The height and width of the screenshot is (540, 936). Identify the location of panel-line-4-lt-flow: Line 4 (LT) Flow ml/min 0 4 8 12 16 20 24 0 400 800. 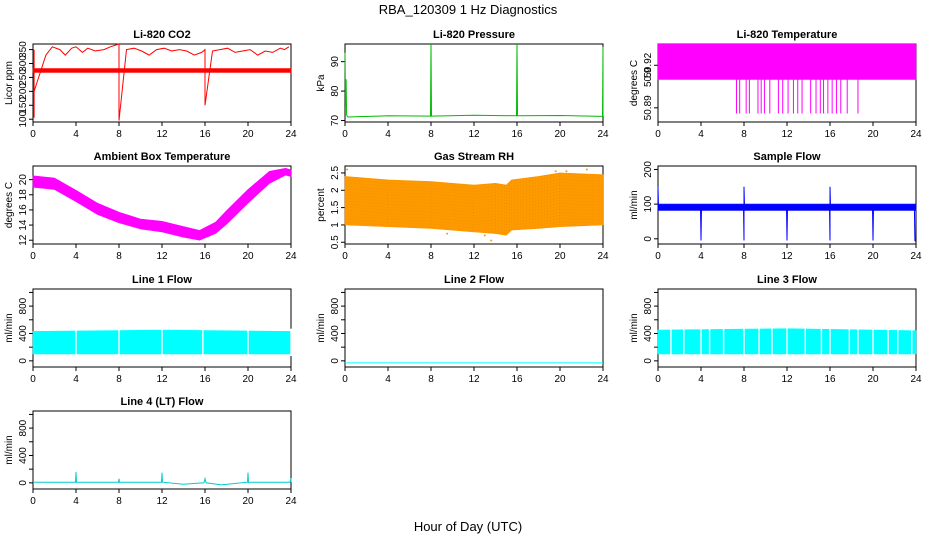
(150, 451).